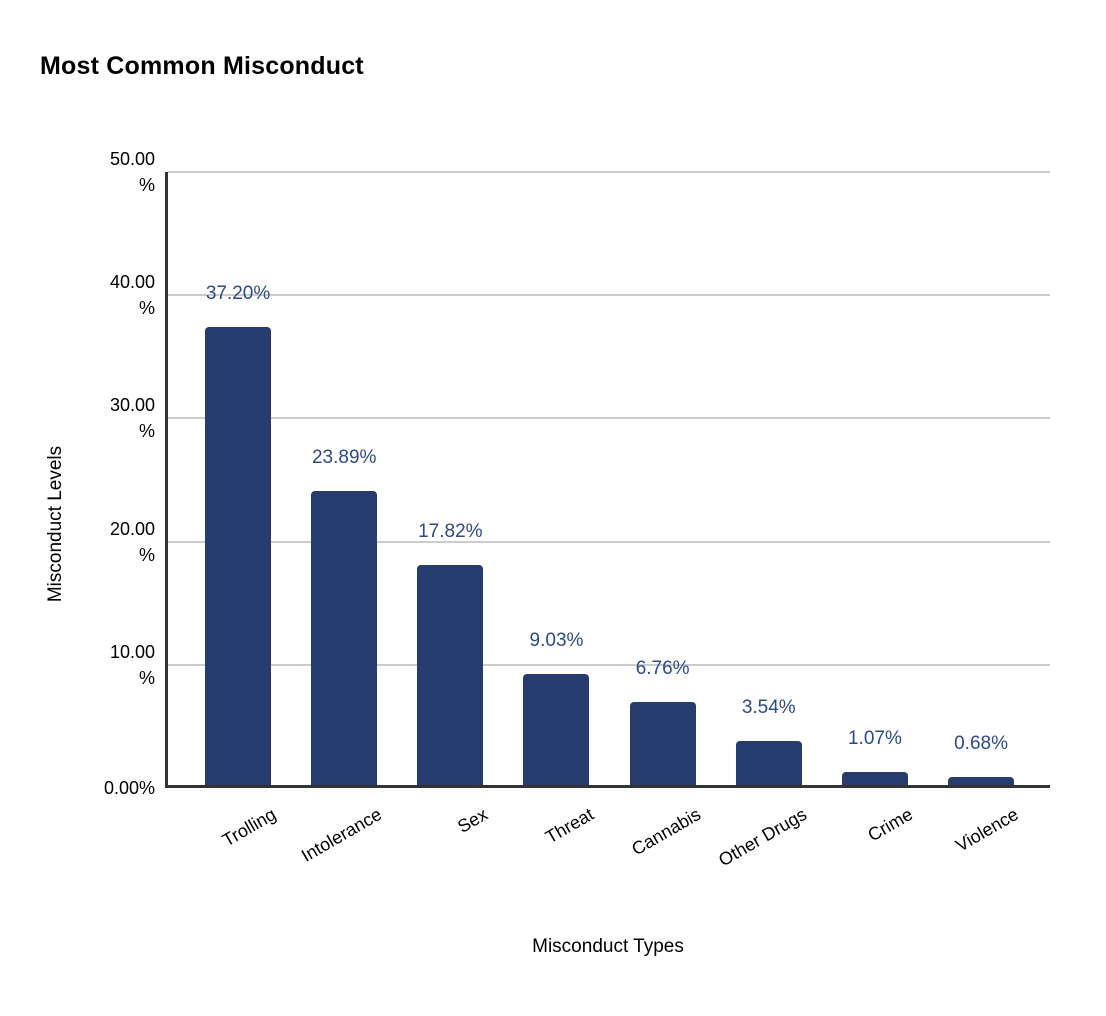 The image size is (1106, 1016). What do you see at coordinates (762, 837) in the screenshot?
I see `x-tick-label-other-drugs: Other Drugs` at bounding box center [762, 837].